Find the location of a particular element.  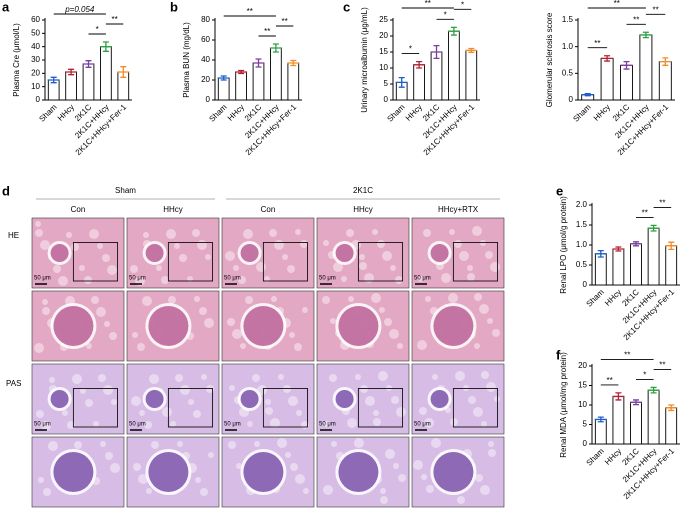

y-tick-label: 1.0 is located at coordinates (568, 46).